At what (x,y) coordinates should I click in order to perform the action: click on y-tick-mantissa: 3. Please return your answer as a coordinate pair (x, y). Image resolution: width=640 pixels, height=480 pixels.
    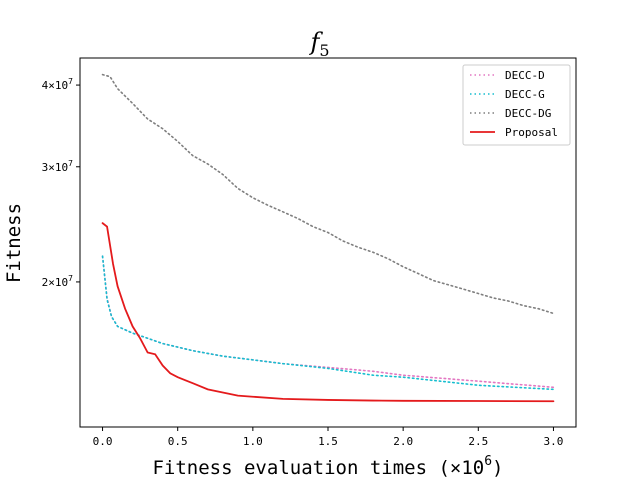
    Looking at the image, I should click on (45, 167).